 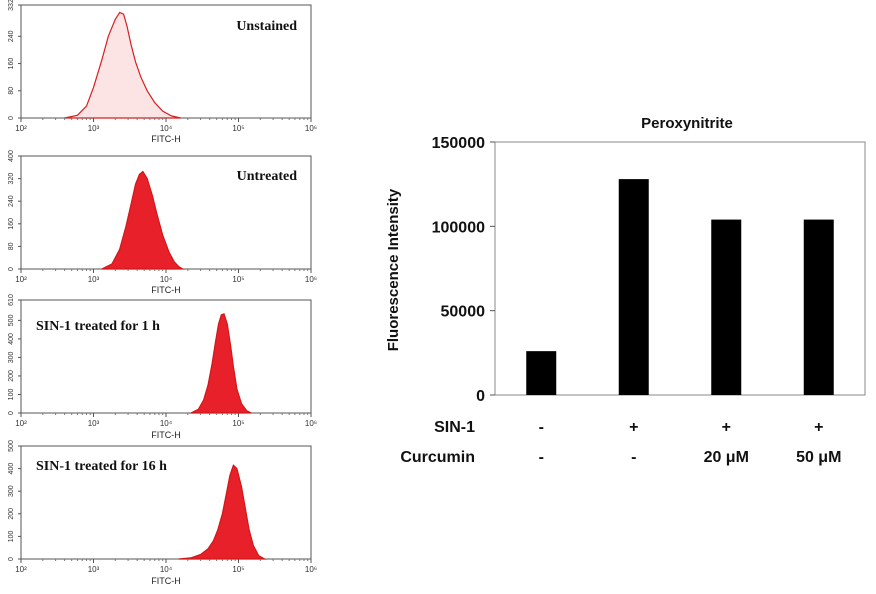 What do you see at coordinates (11, 179) in the screenshot?
I see `y-tick-label: 320` at bounding box center [11, 179].